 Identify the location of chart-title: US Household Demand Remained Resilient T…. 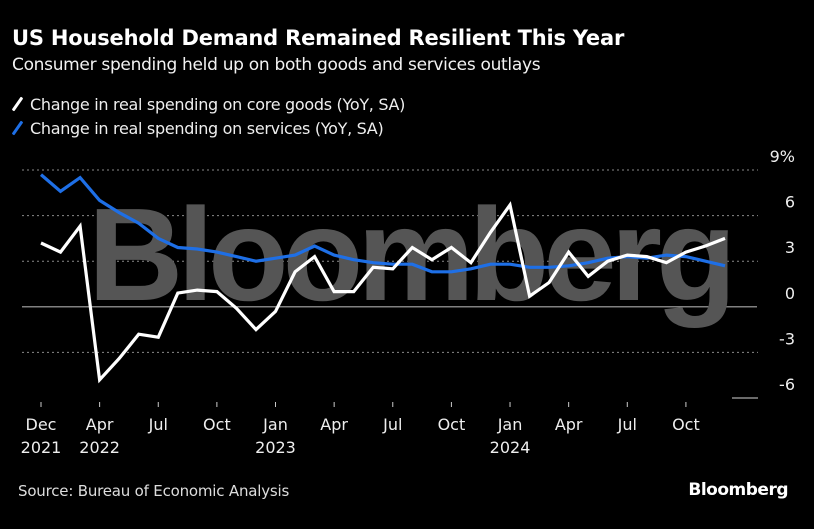
(318, 38).